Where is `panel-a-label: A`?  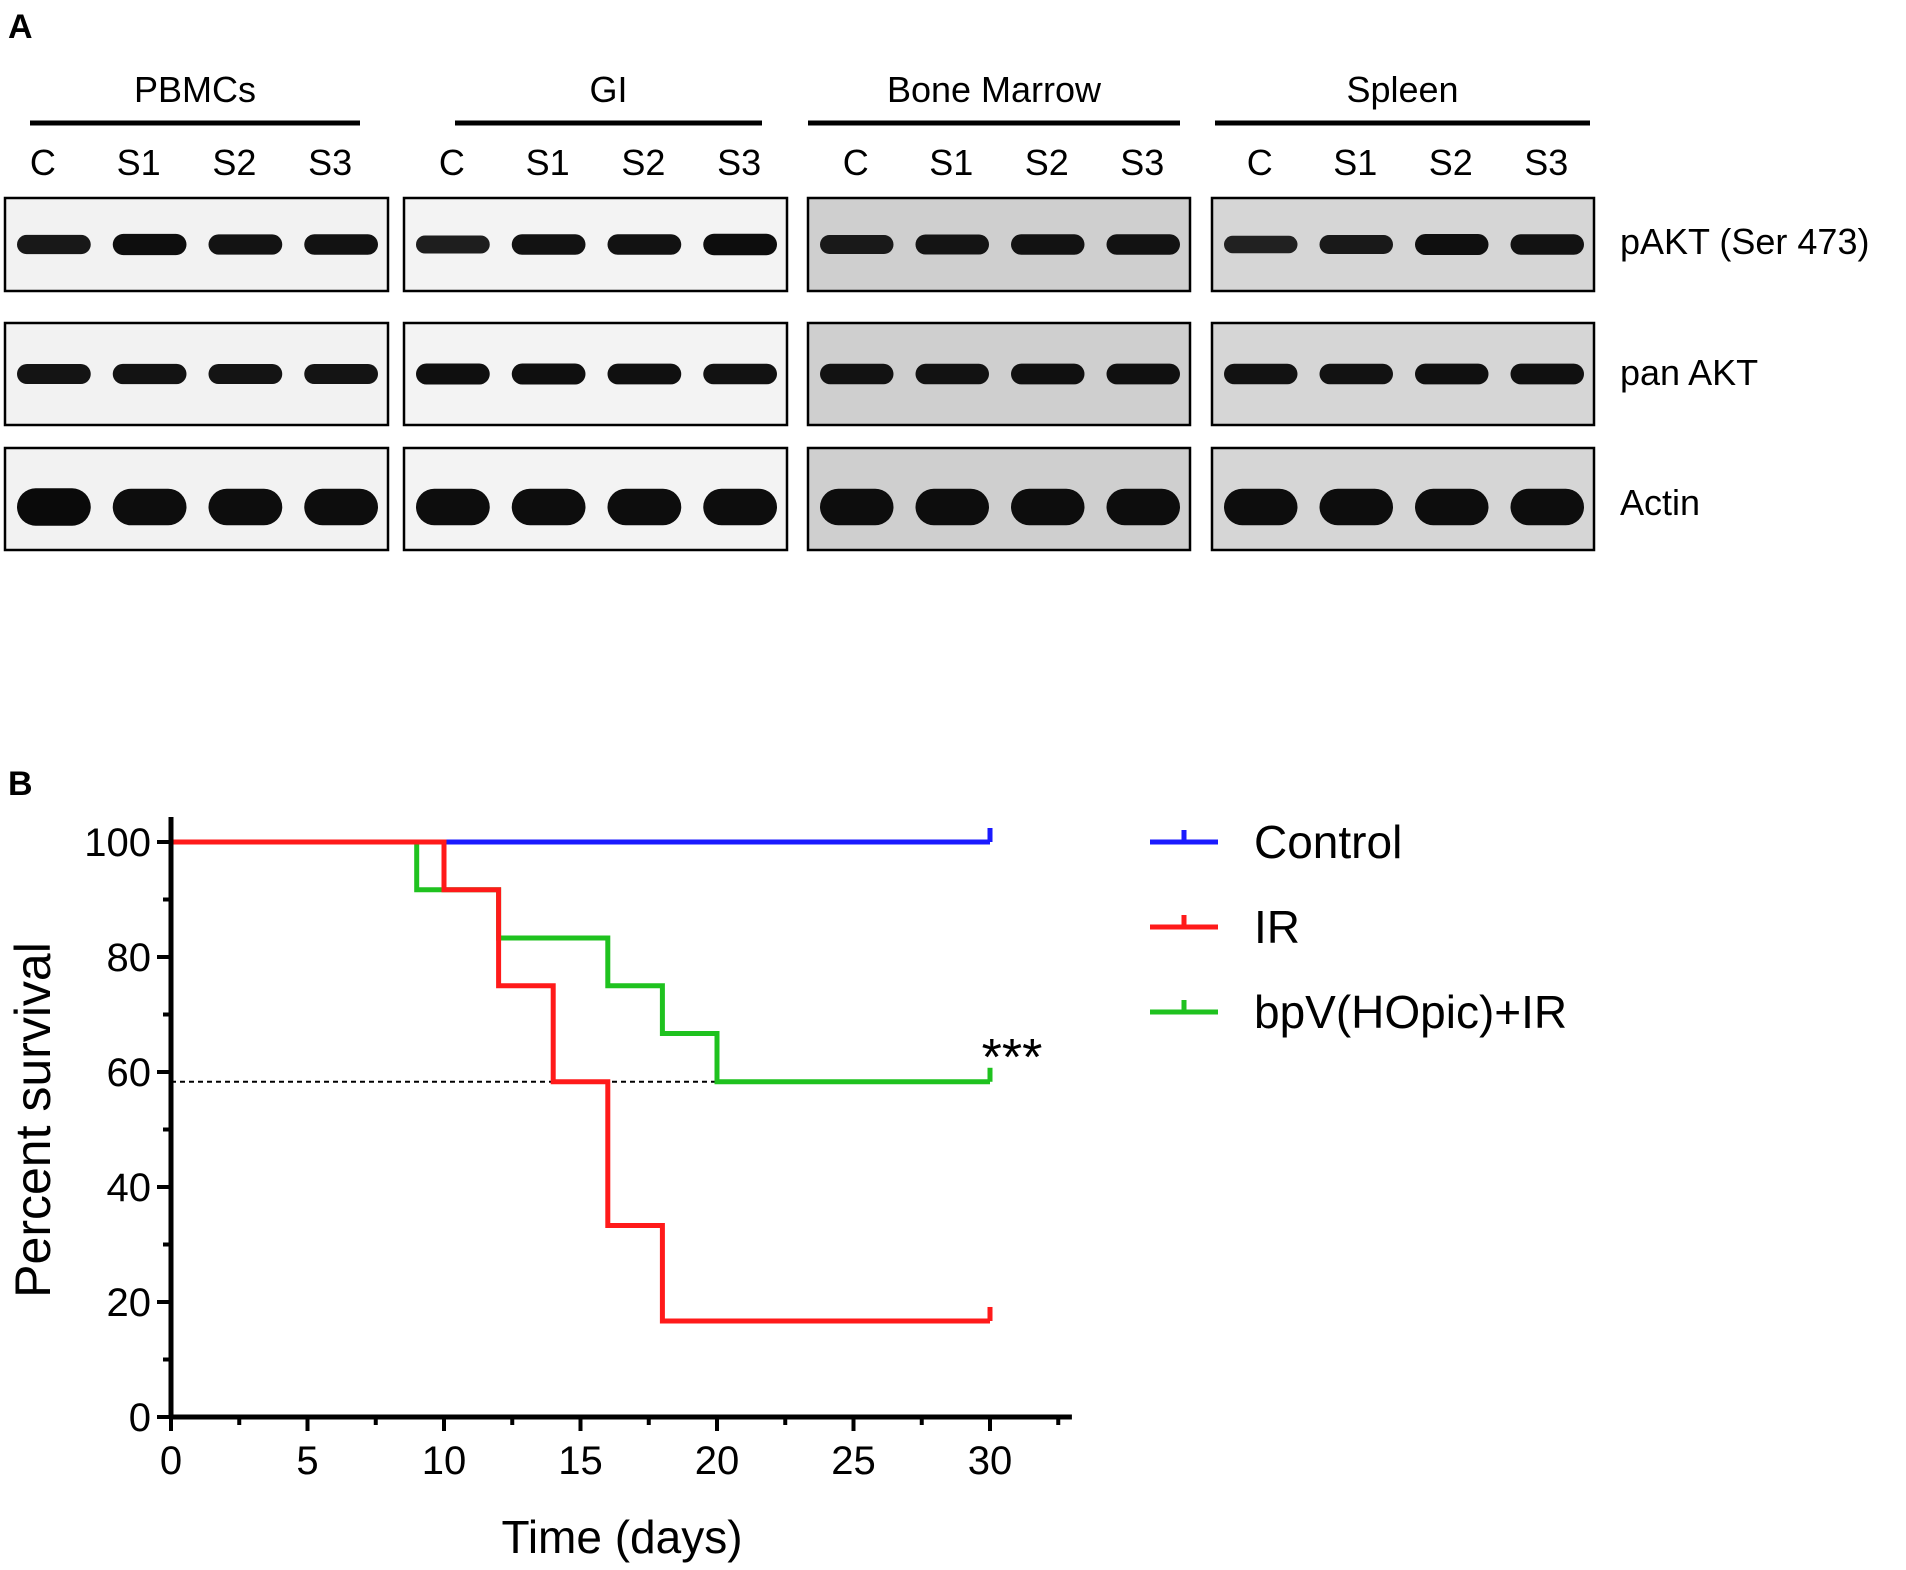 panel-a-label: A is located at coordinates (20, 27).